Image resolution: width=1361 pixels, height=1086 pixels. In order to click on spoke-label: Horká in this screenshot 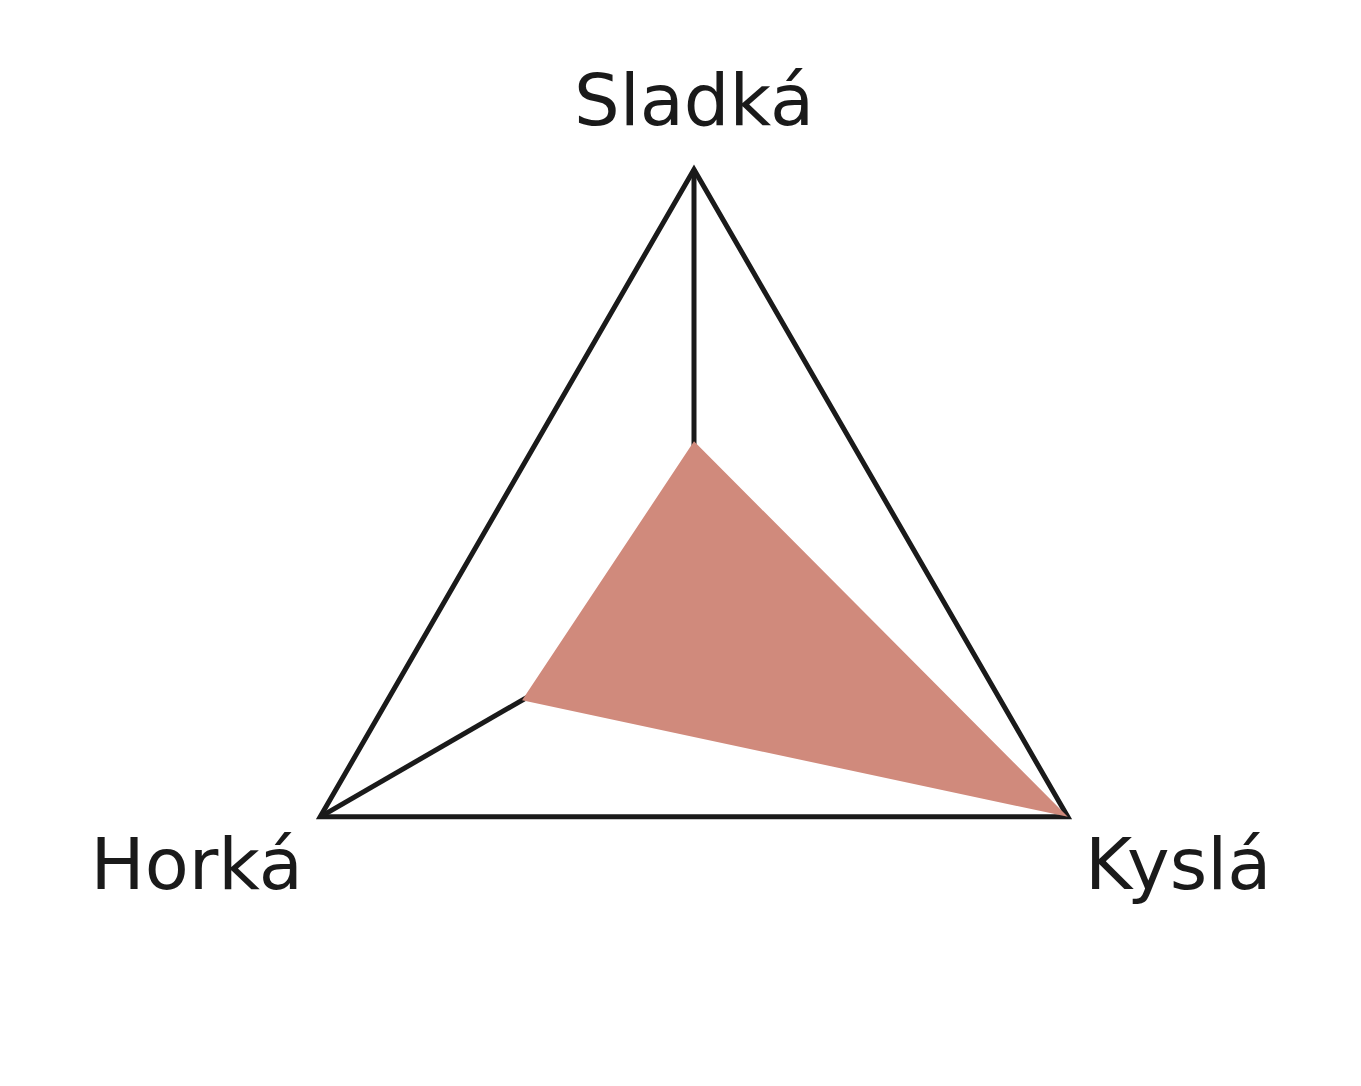, I will do `click(196, 863)`.